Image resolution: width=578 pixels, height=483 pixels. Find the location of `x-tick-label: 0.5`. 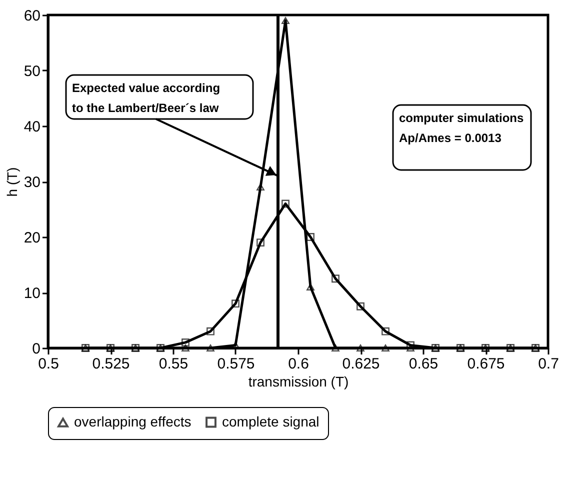

x-tick-label: 0.5 is located at coordinates (48, 364).